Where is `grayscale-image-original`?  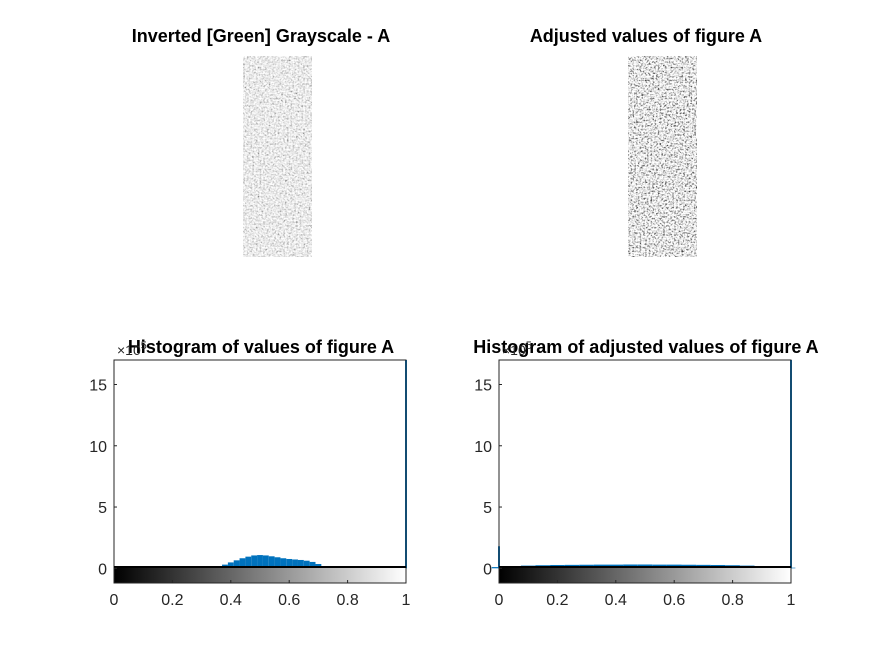 grayscale-image-original is located at coordinates (277, 156).